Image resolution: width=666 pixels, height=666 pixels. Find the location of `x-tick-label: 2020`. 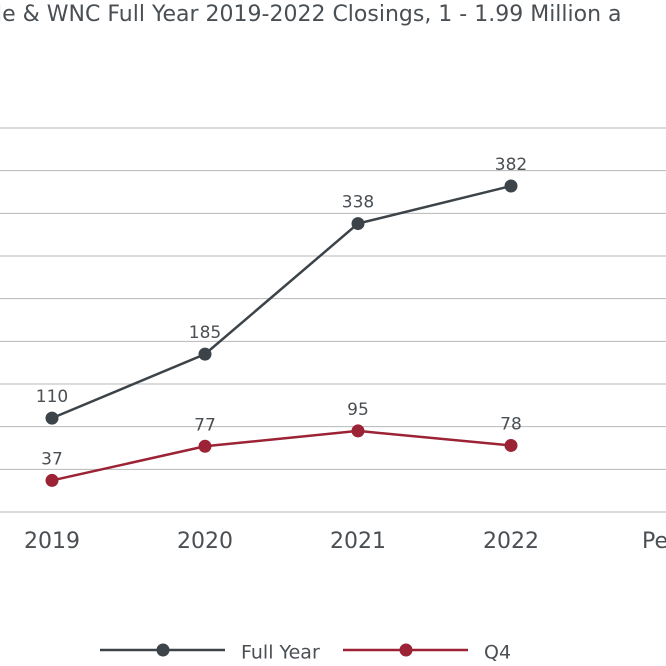

x-tick-label: 2020 is located at coordinates (205, 541).